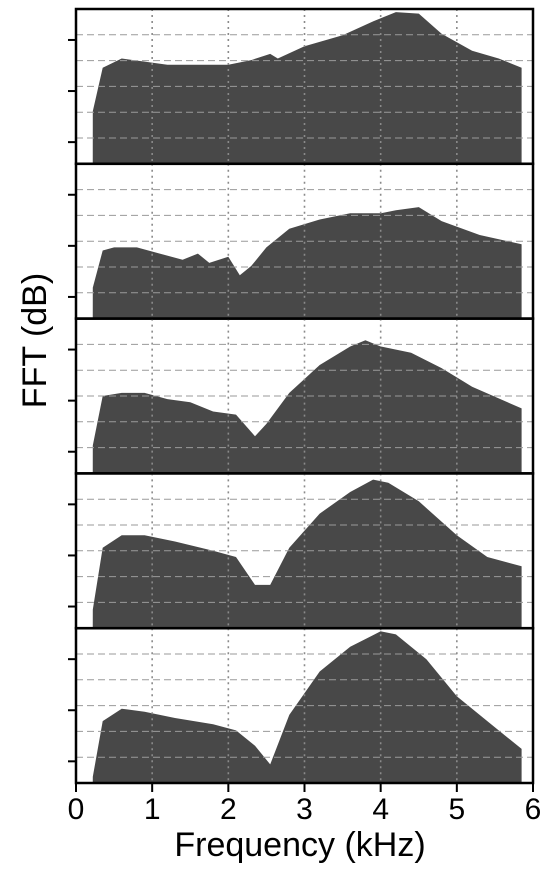 The width and height of the screenshot is (548, 877). Describe the element at coordinates (307, 88) in the screenshot. I see `panel-1-spectrum-area` at that location.